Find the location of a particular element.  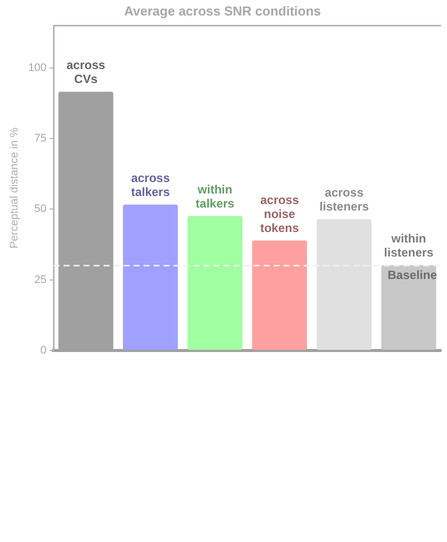

x-tick-label: across listeners is located at coordinates (344, 199).